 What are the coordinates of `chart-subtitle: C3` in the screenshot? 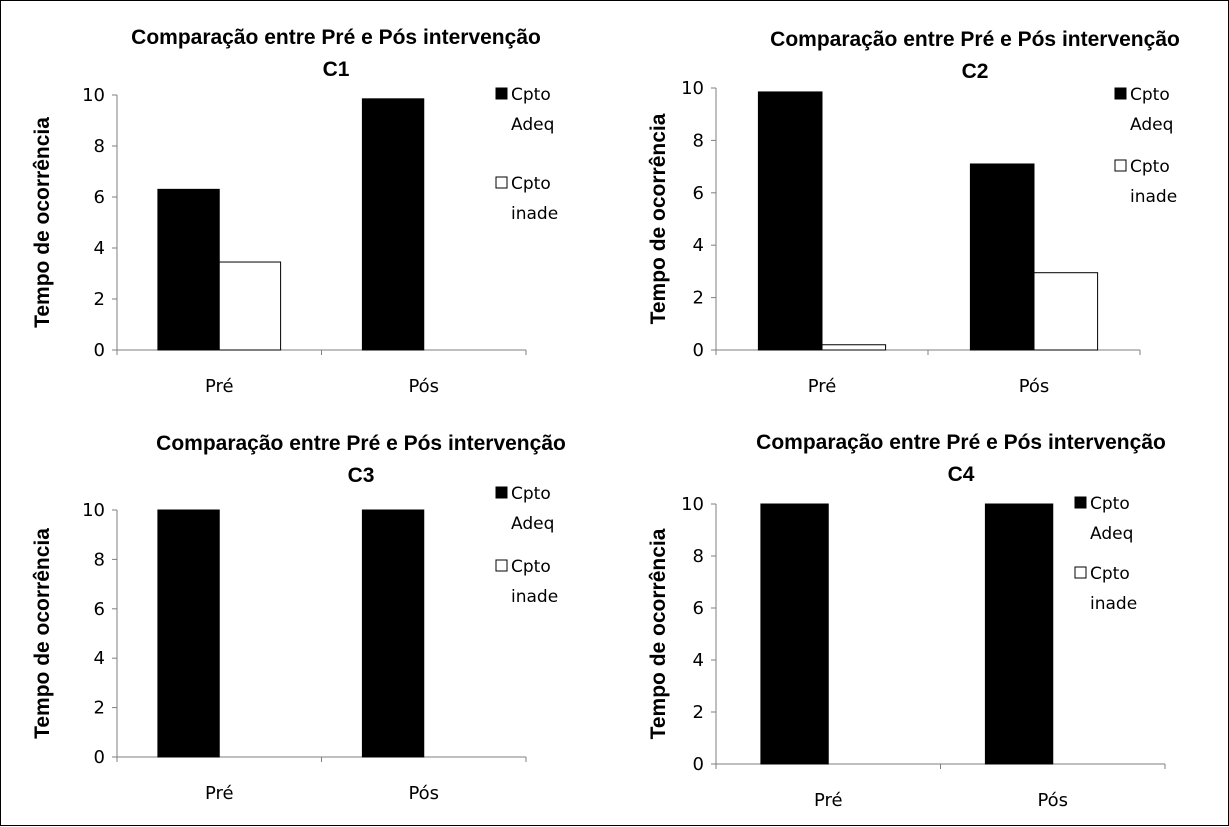 It's located at (361, 475).